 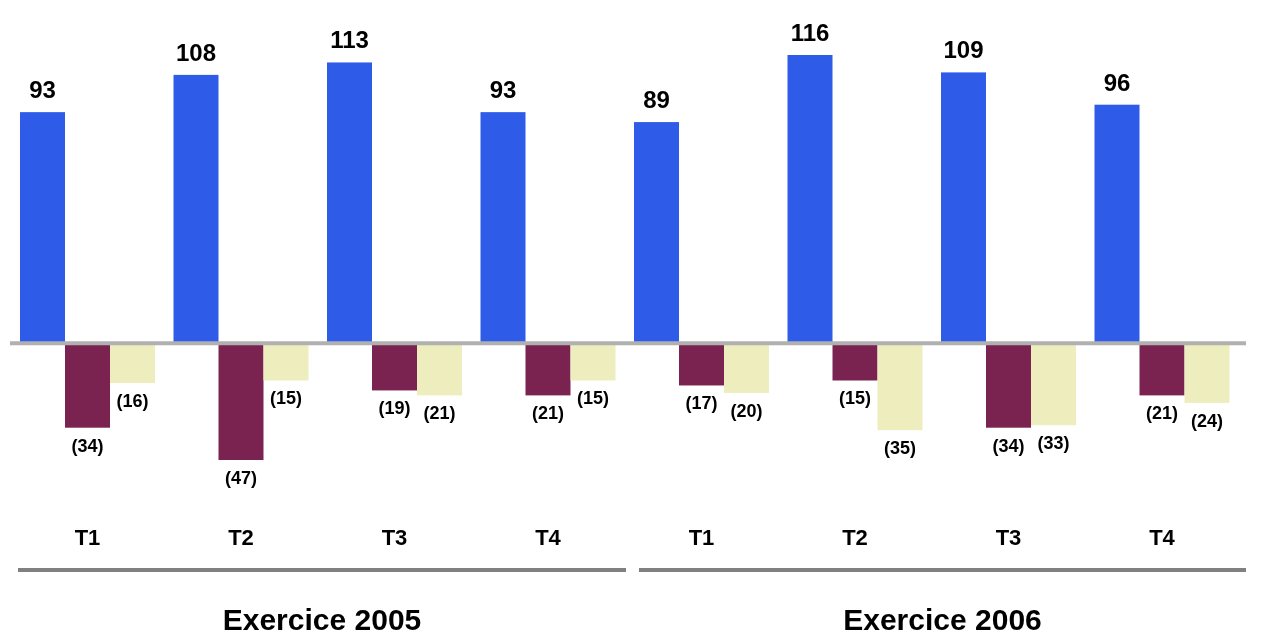 What do you see at coordinates (900, 448) in the screenshot?
I see `data-label: (35)` at bounding box center [900, 448].